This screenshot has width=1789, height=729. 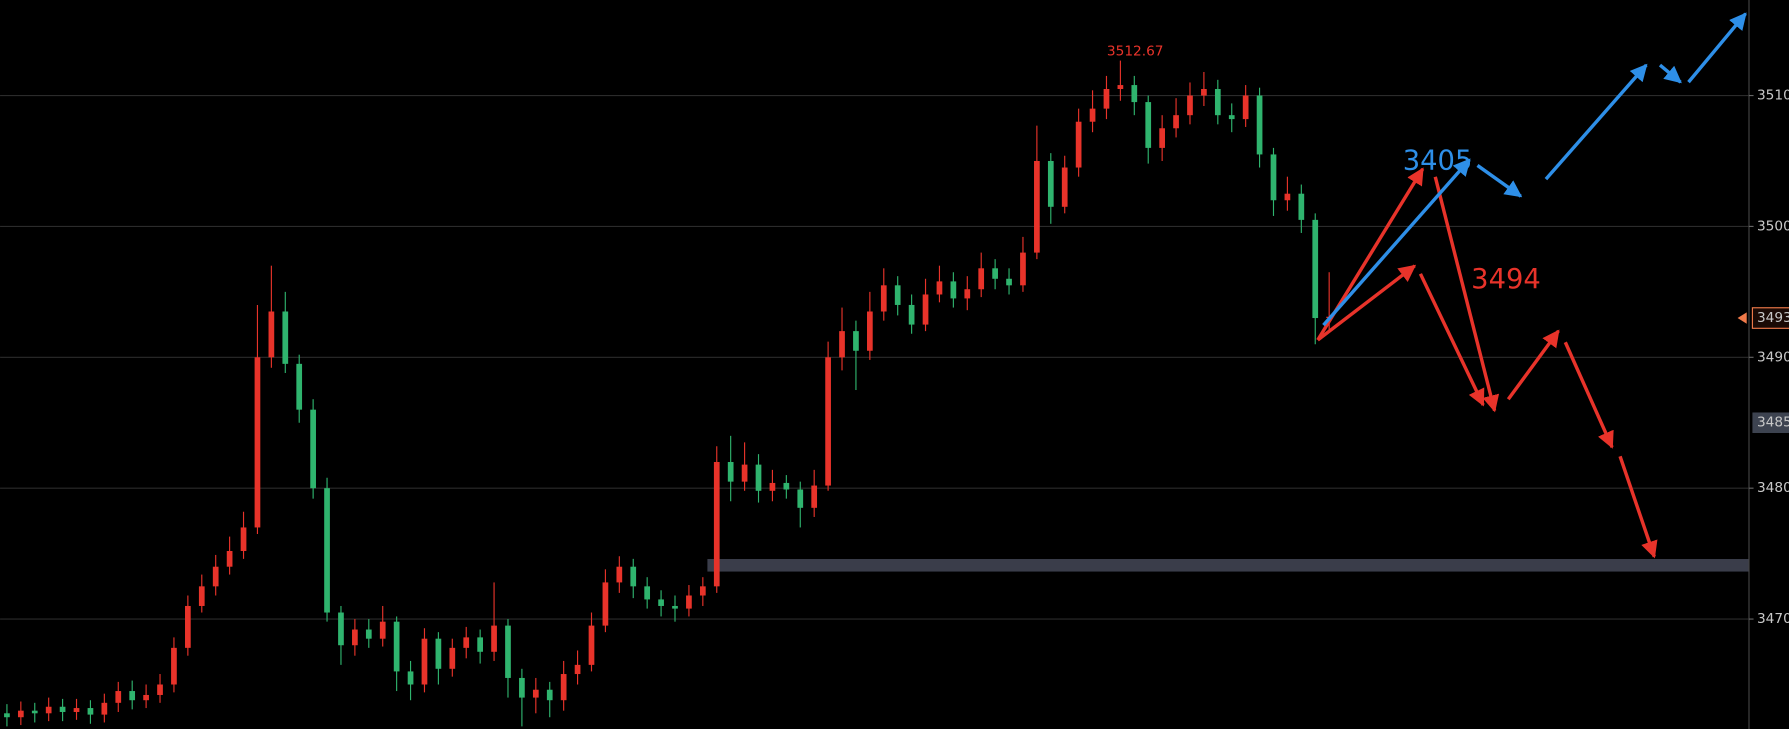 What do you see at coordinates (1773, 357) in the screenshot?
I see `y-tick-label: 3490` at bounding box center [1773, 357].